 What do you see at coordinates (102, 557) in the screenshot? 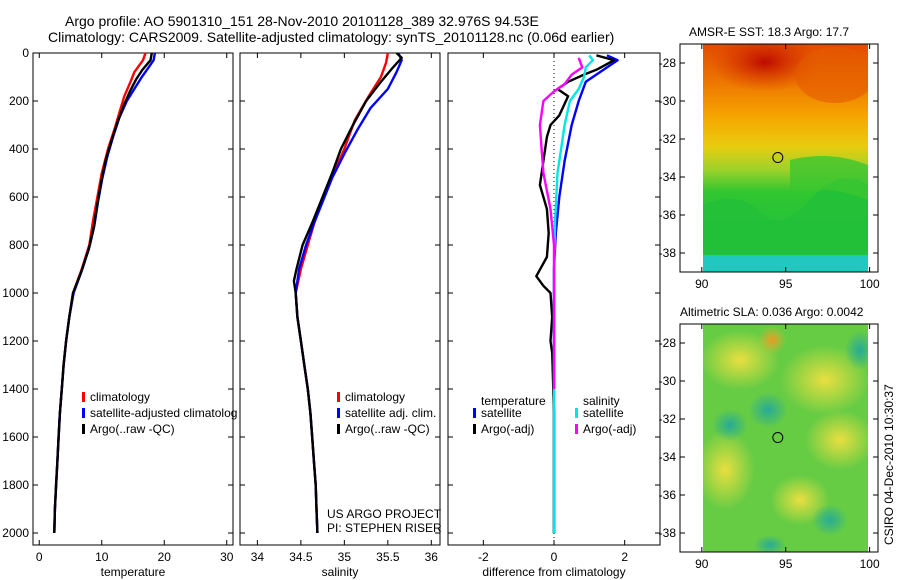
I see `x-tick-label: 10` at bounding box center [102, 557].